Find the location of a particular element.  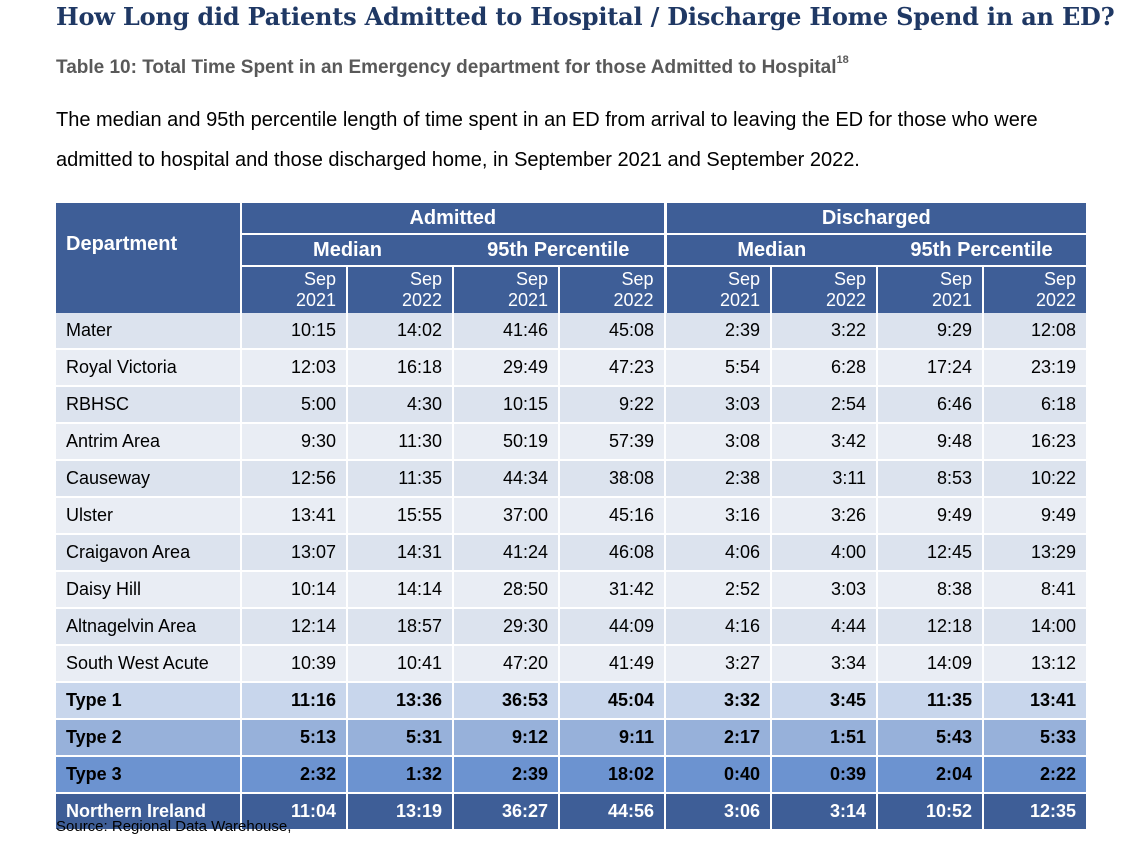

time-value: 2:54 is located at coordinates (824, 405).